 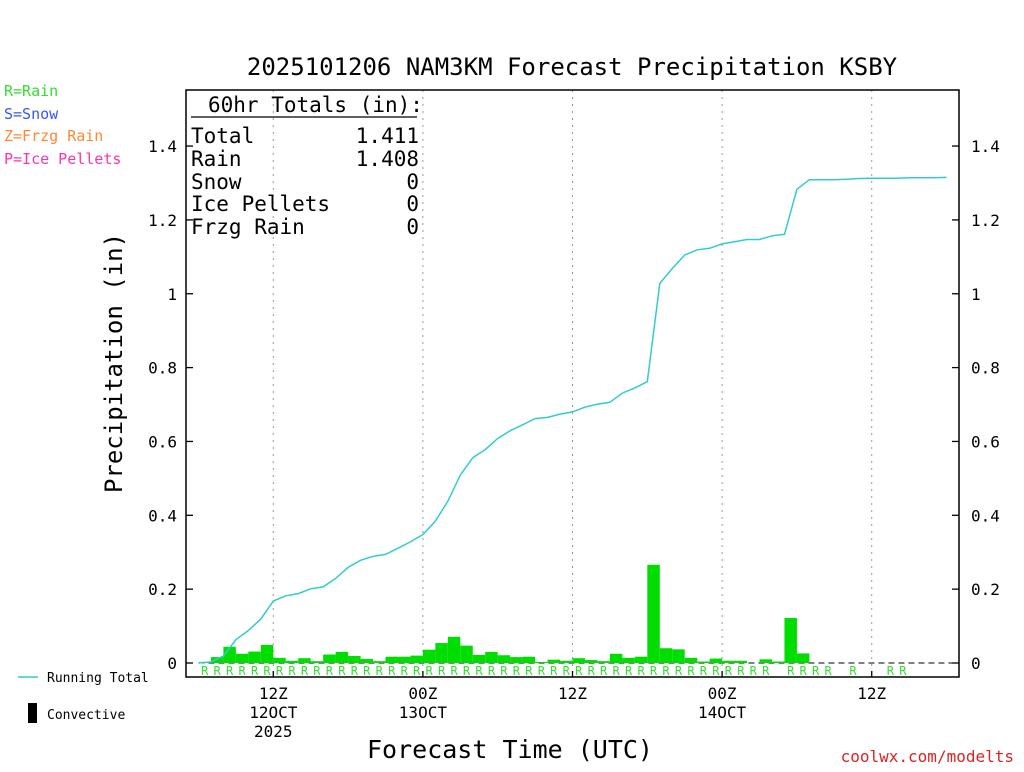 I want to click on y-tick-label-left: 0.4, so click(x=162, y=515).